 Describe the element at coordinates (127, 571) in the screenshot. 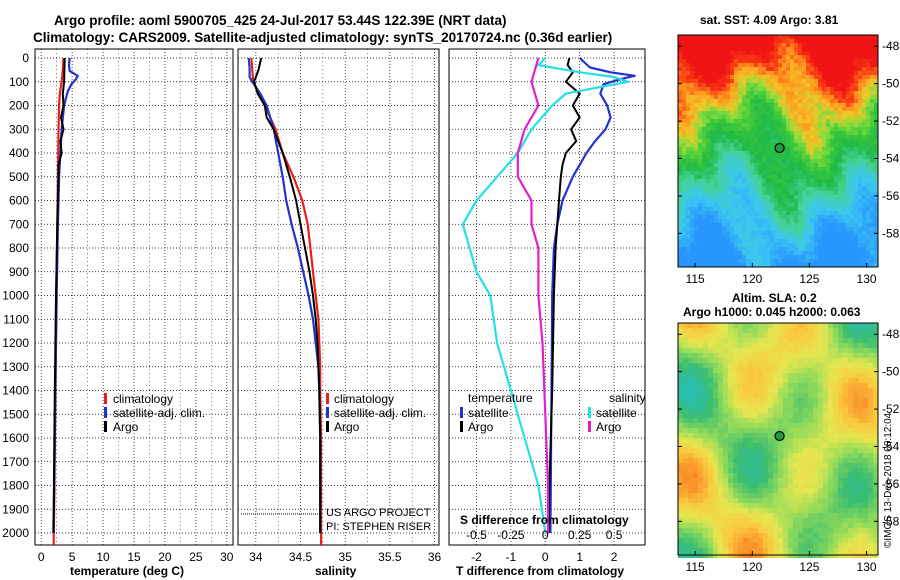

I see `temperature-axis-label: temperature (deg C)` at that location.